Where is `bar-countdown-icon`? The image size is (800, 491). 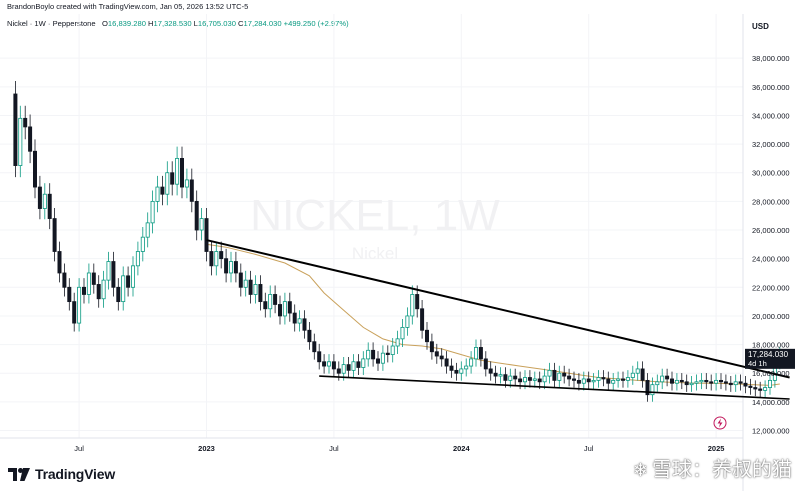
bar-countdown-icon is located at coordinates (720, 423).